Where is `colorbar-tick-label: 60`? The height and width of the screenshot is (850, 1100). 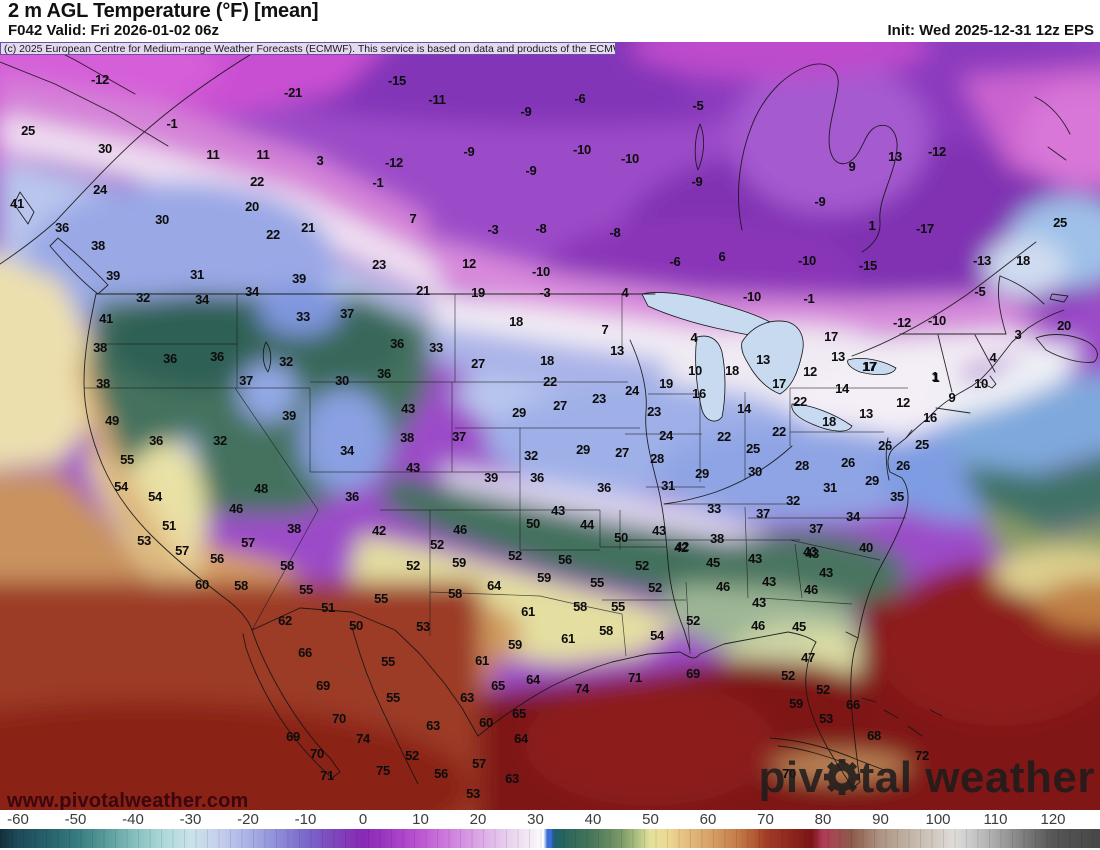 colorbar-tick-label: 60 is located at coordinates (708, 819).